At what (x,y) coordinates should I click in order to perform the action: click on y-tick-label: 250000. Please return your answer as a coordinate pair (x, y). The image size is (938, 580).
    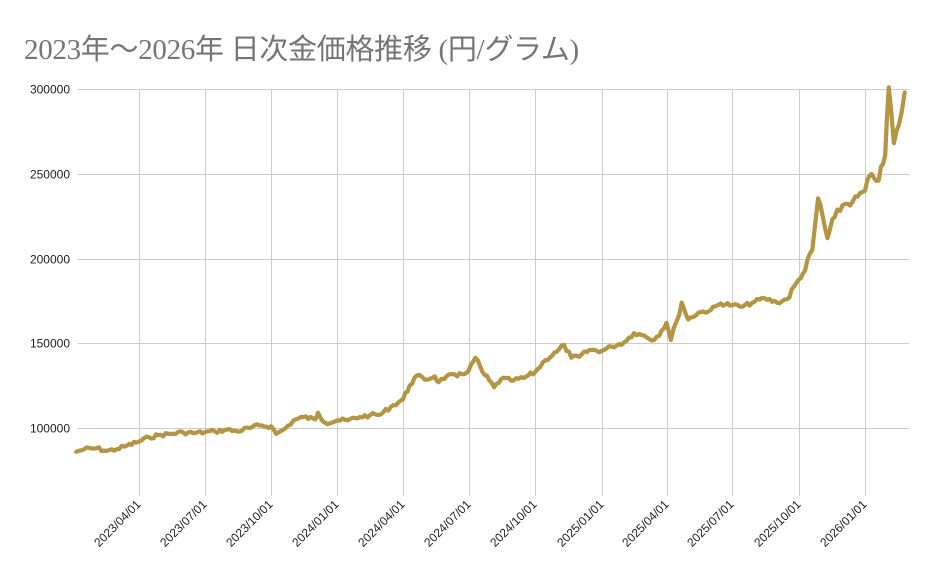
    Looking at the image, I should click on (50, 175).